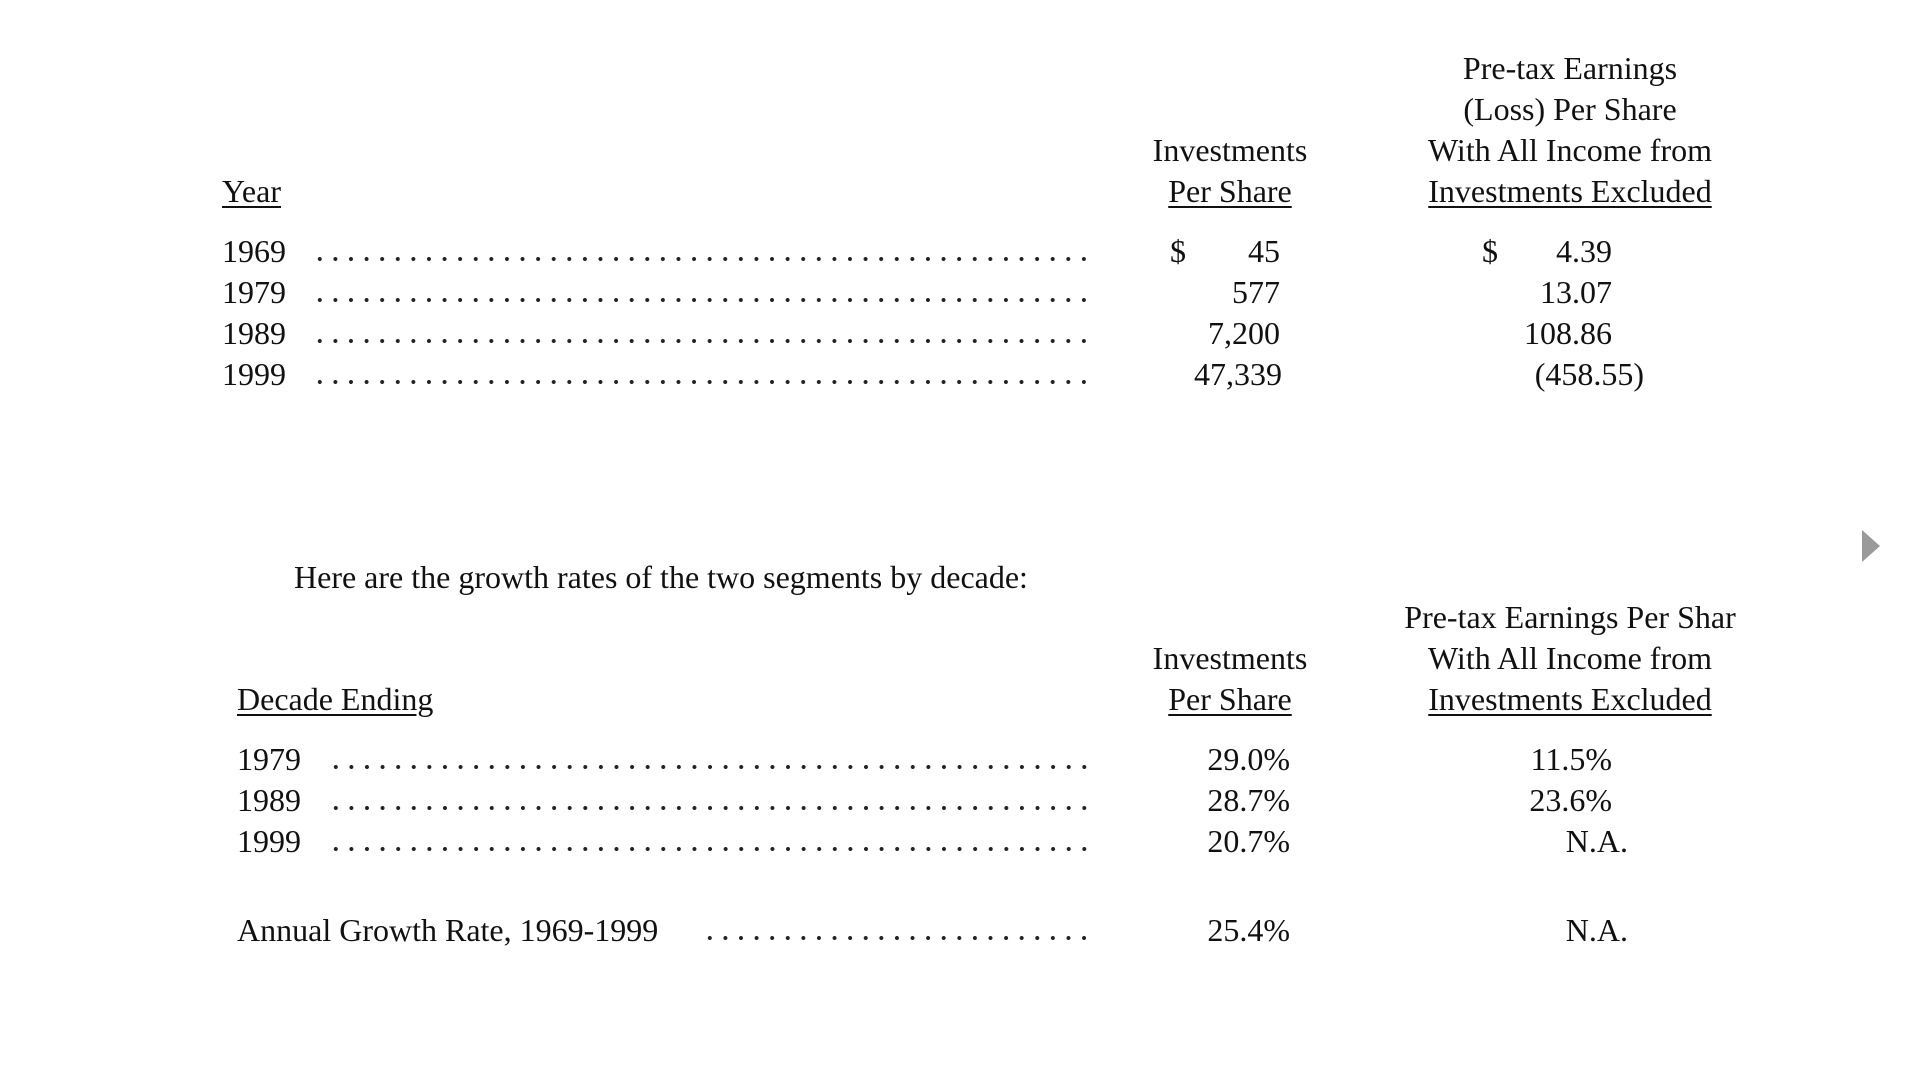 The image size is (1920, 1080). What do you see at coordinates (1570, 109) in the screenshot?
I see `earnings-header-line2: (Loss) Per Share` at bounding box center [1570, 109].